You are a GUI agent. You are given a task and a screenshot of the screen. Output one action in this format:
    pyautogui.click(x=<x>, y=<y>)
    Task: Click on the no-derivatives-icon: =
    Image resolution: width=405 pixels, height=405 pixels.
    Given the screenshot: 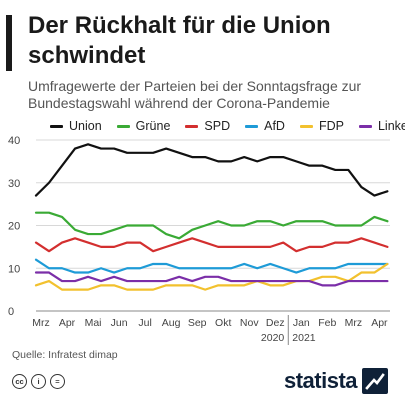 What is the action you would take?
    pyautogui.click(x=57, y=381)
    